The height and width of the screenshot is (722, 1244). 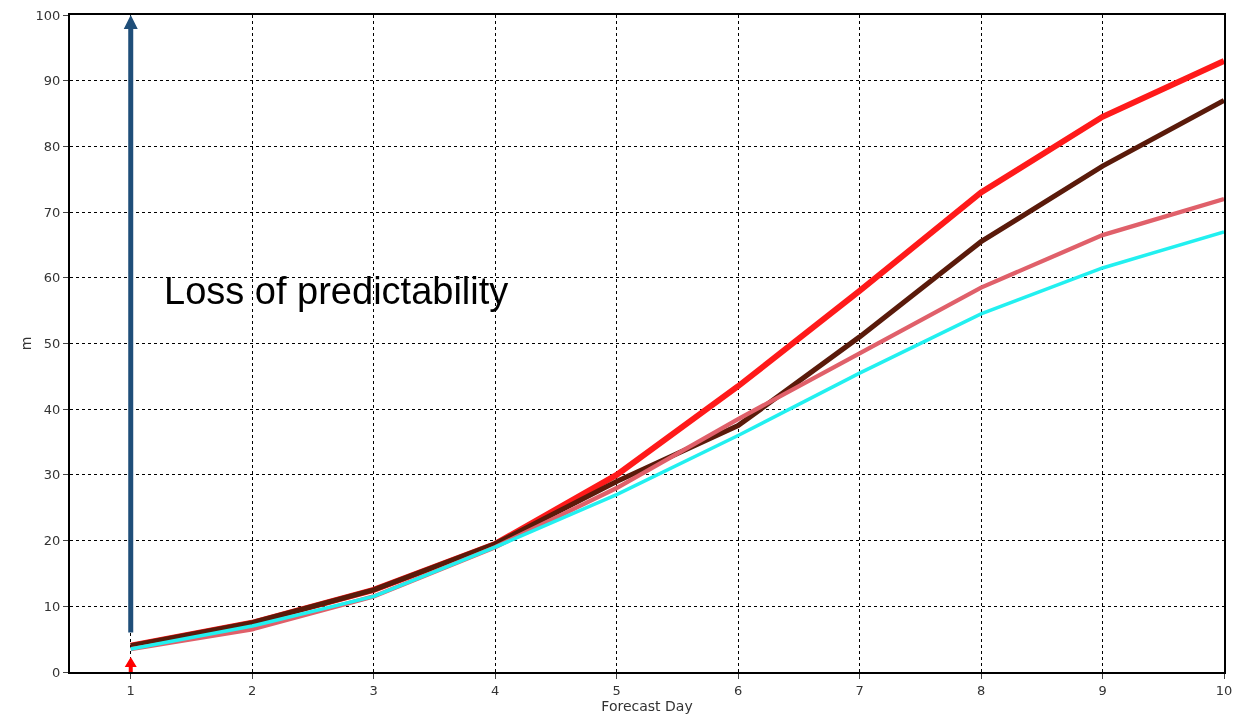 I want to click on y-tick-label: 0, so click(x=56, y=672).